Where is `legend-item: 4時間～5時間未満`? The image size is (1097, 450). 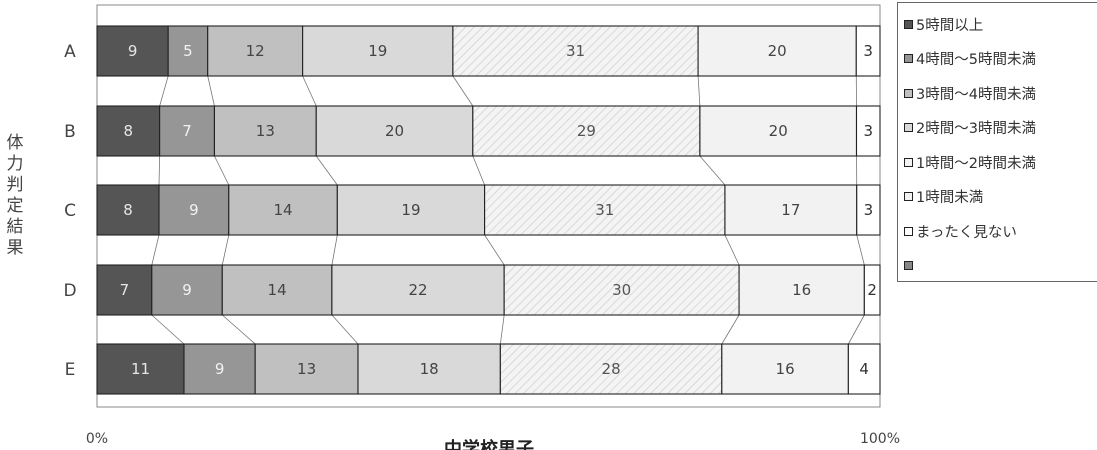
legend-item: 4時間～5時間未満 is located at coordinates (970, 59).